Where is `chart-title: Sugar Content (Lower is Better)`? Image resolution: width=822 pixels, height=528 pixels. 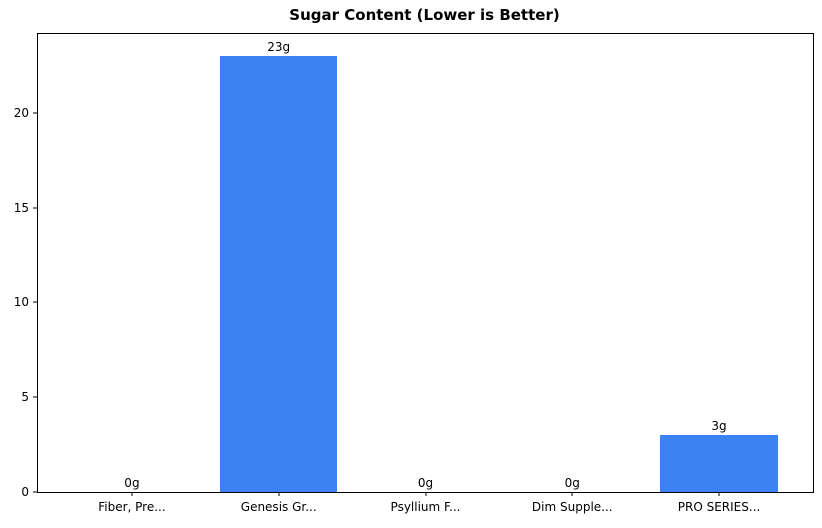
chart-title: Sugar Content (Lower is Better) is located at coordinates (424, 15).